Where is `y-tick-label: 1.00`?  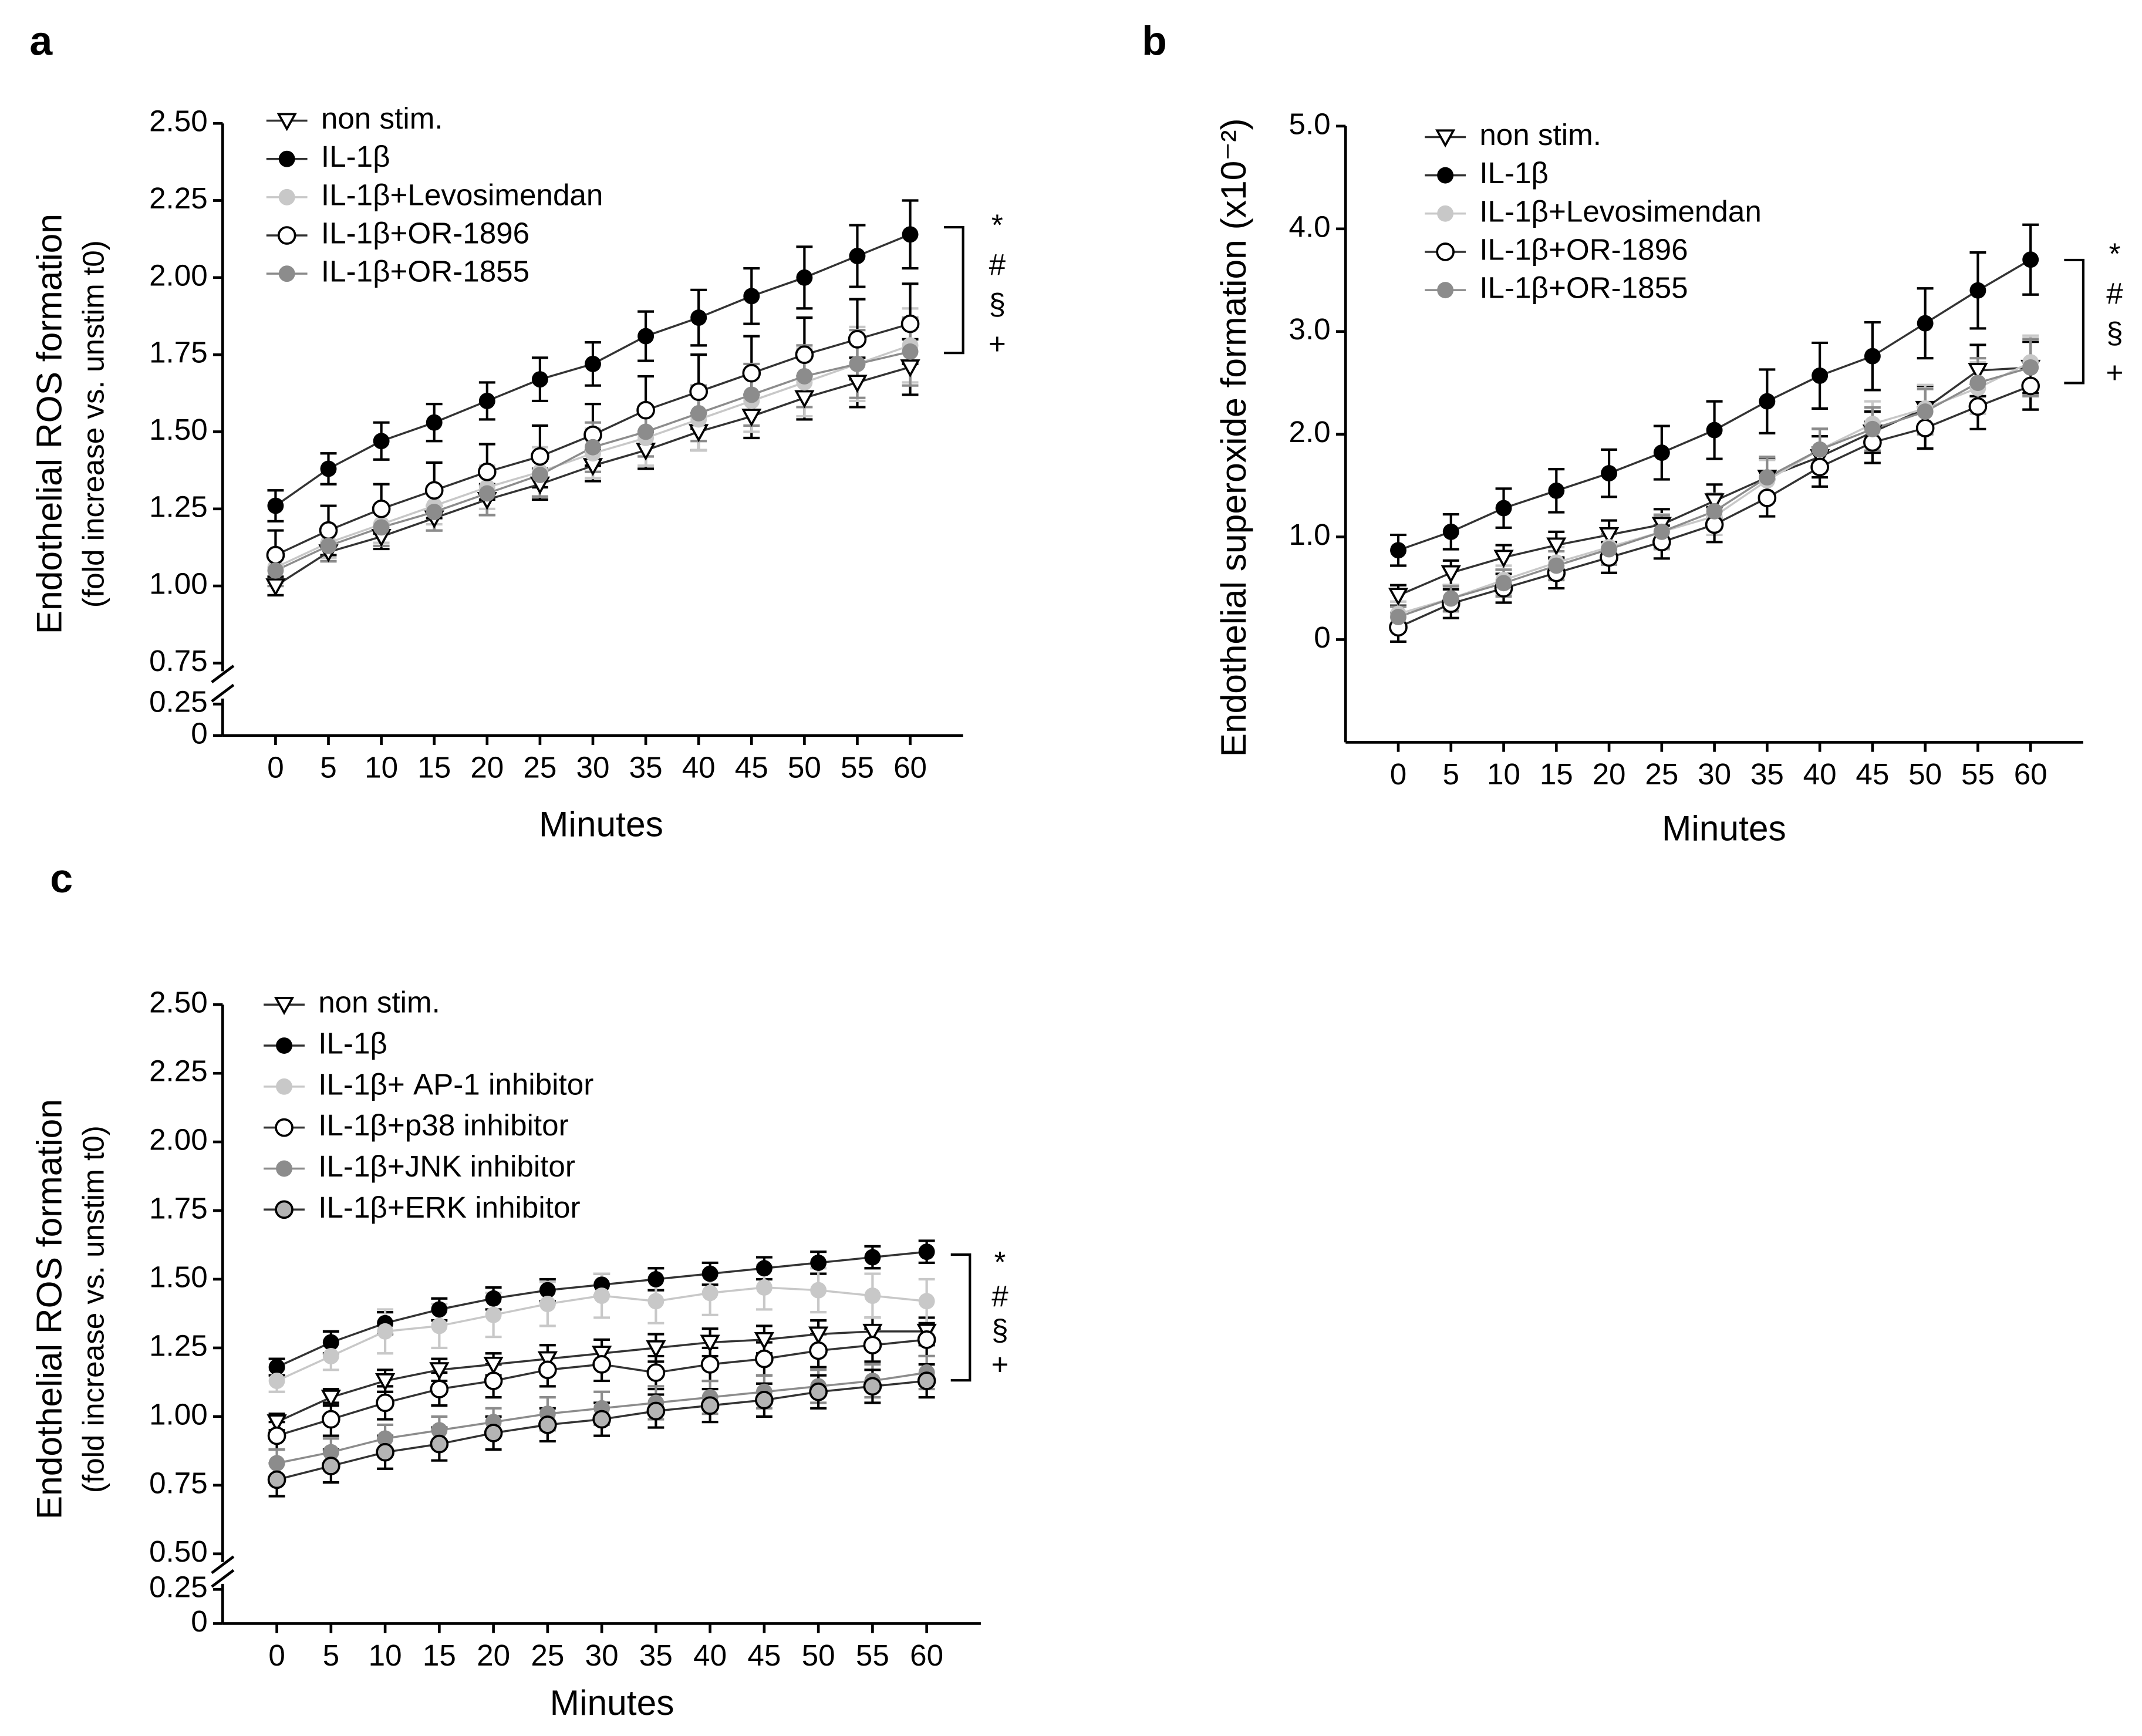
y-tick-label: 1.00 is located at coordinates (178, 584).